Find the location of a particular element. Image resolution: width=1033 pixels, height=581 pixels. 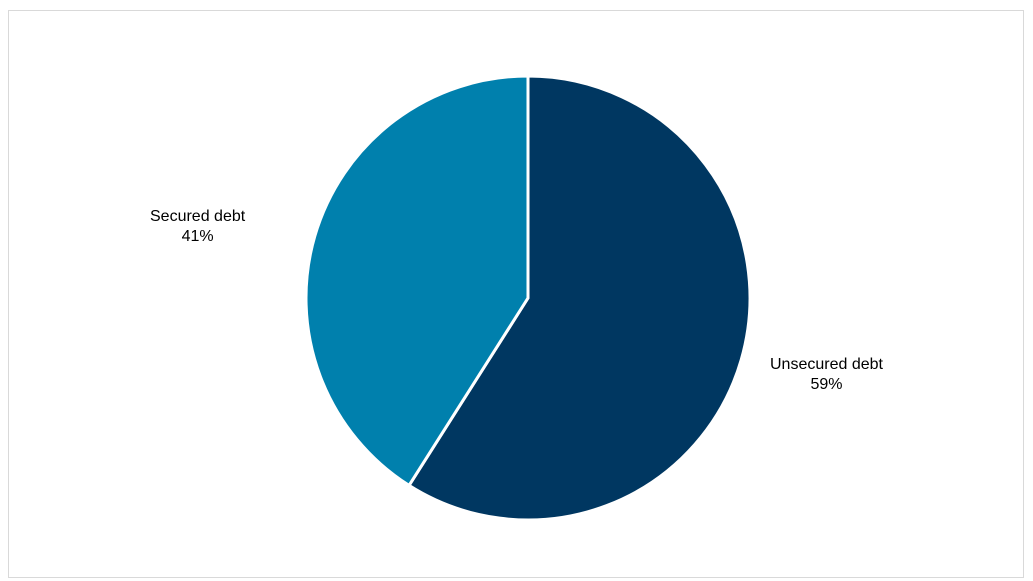

slice-value-unsecured-debt: 59% is located at coordinates (826, 384).